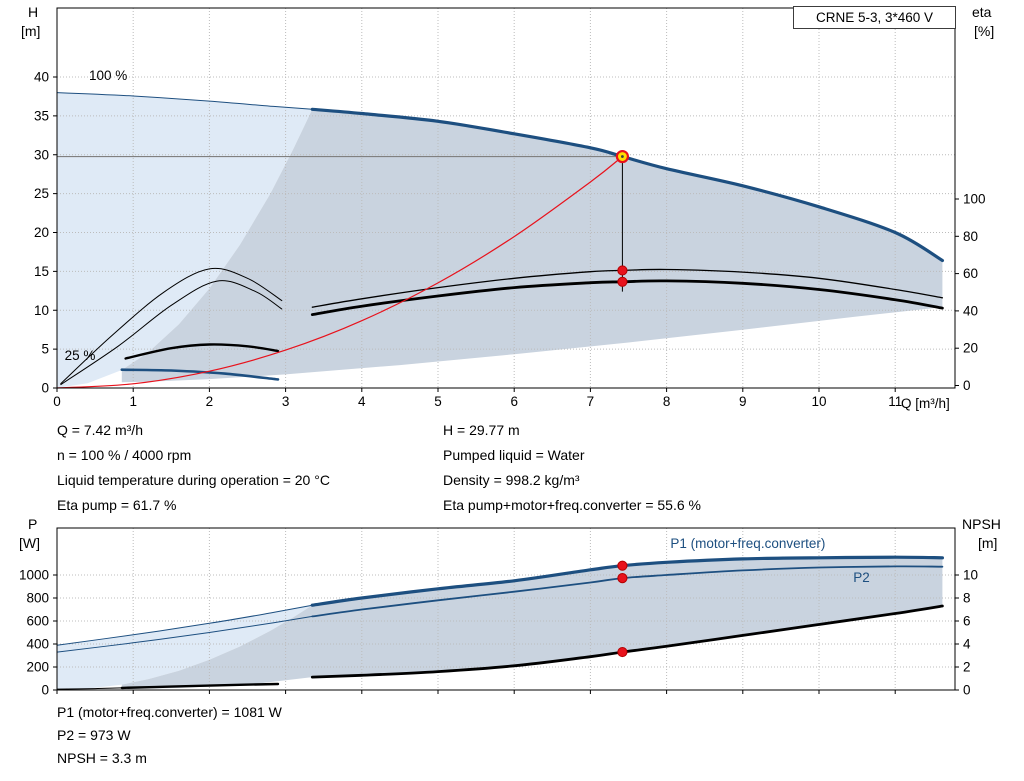 This screenshot has height=781, width=1024. I want to click on eta-total-point, so click(622, 281).